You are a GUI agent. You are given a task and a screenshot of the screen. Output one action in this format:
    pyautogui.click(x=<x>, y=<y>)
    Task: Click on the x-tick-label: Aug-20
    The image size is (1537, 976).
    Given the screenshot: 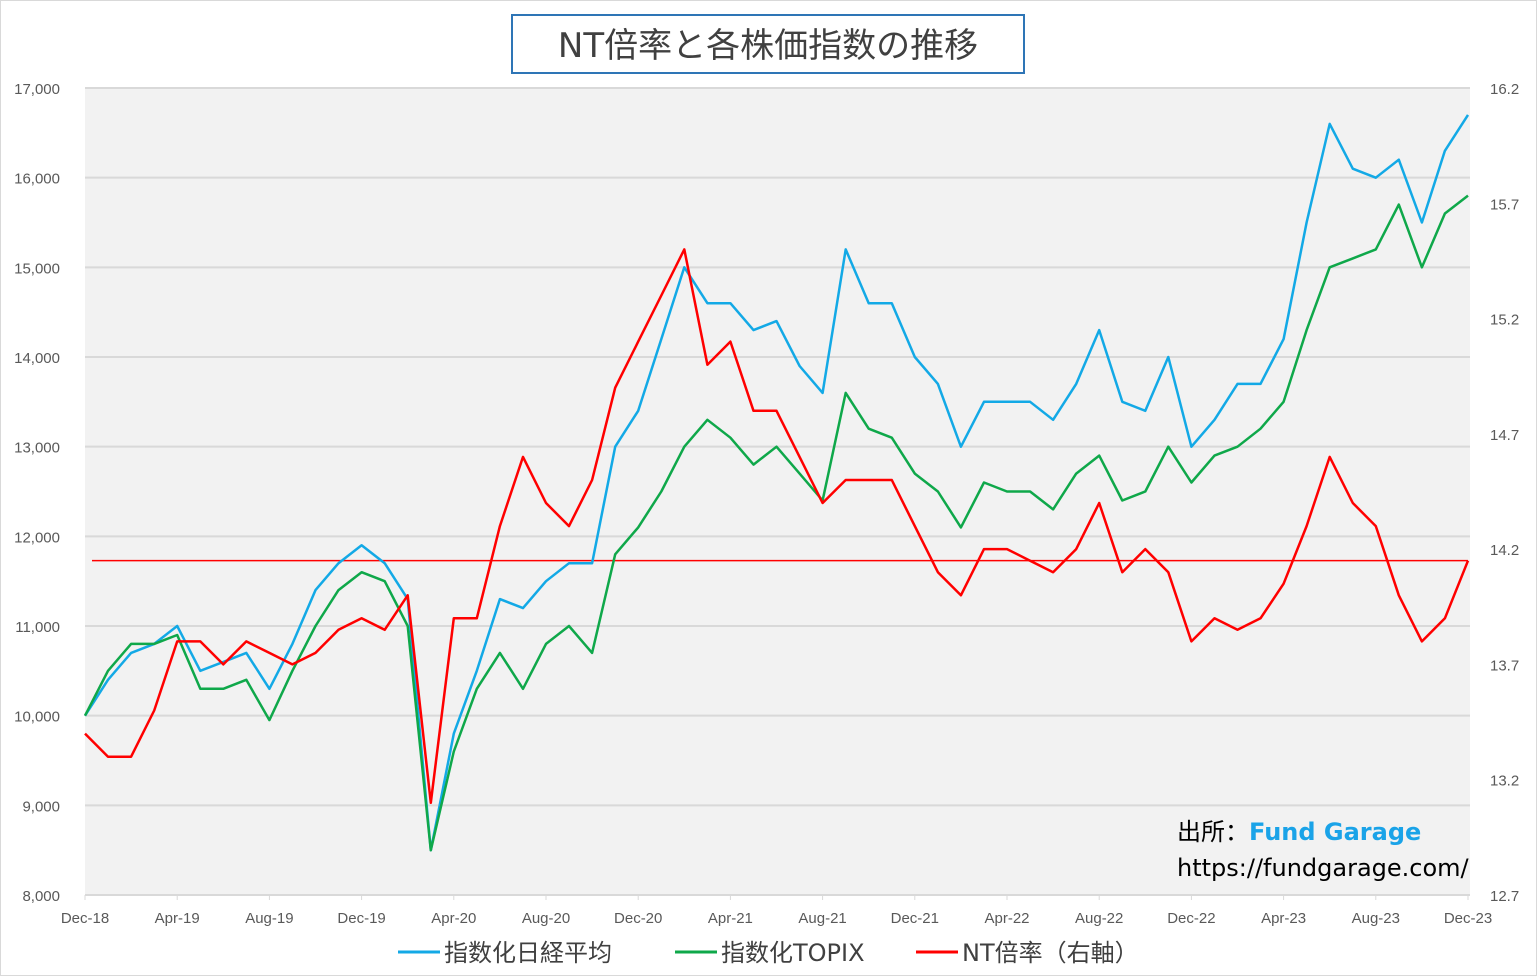 What is the action you would take?
    pyautogui.click(x=546, y=918)
    